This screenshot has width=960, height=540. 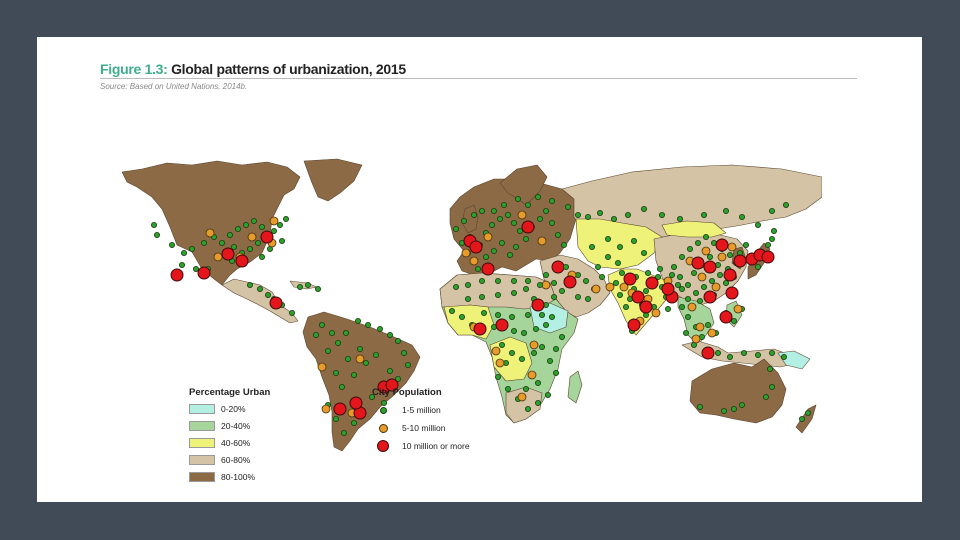 I want to click on region-caribbean, so click(x=303, y=285).